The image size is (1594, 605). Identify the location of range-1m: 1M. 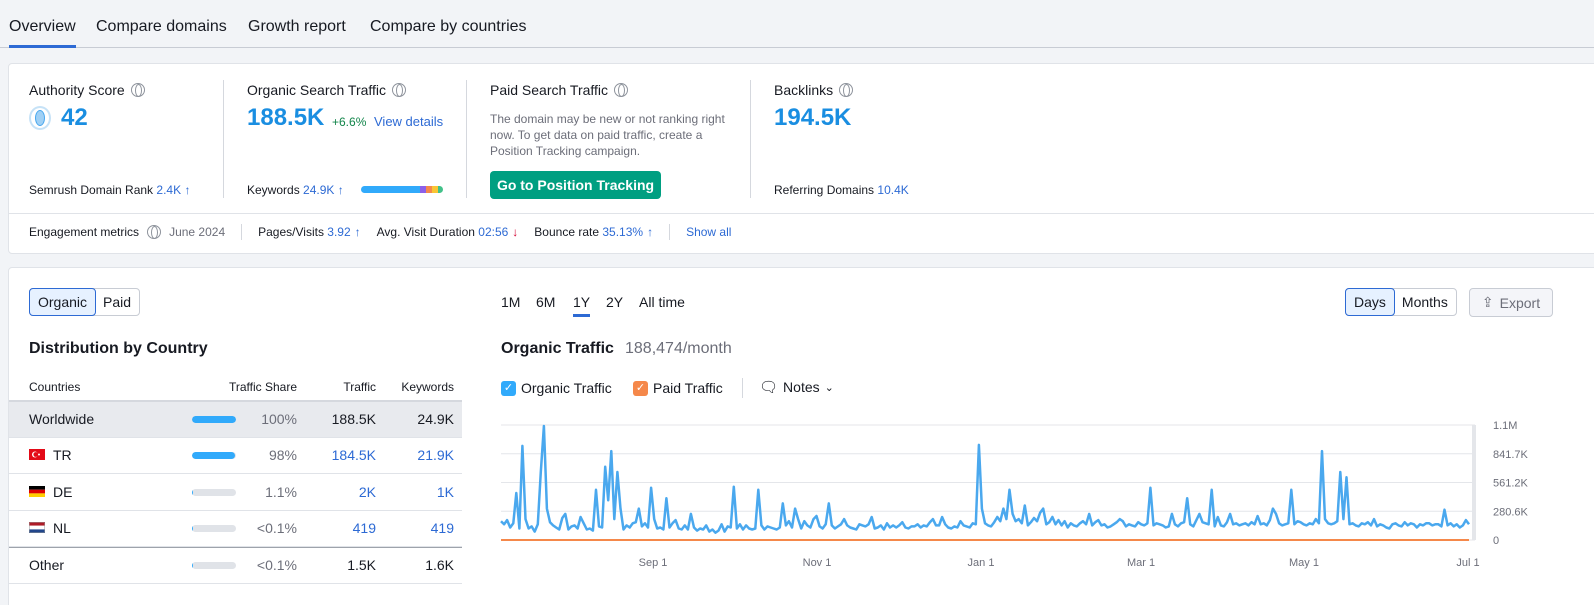
(511, 302).